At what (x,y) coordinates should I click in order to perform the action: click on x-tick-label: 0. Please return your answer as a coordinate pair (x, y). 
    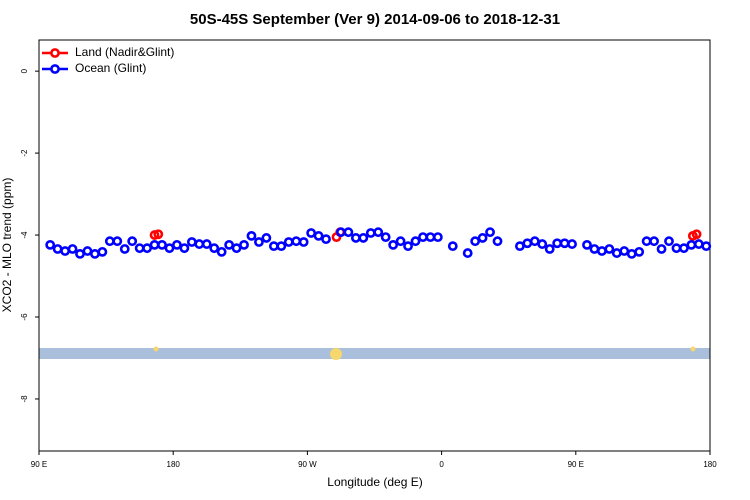
    Looking at the image, I should click on (441, 464).